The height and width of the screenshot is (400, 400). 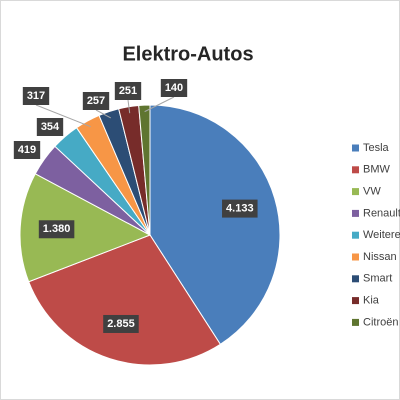 What do you see at coordinates (372, 192) in the screenshot?
I see `legend-label: VW` at bounding box center [372, 192].